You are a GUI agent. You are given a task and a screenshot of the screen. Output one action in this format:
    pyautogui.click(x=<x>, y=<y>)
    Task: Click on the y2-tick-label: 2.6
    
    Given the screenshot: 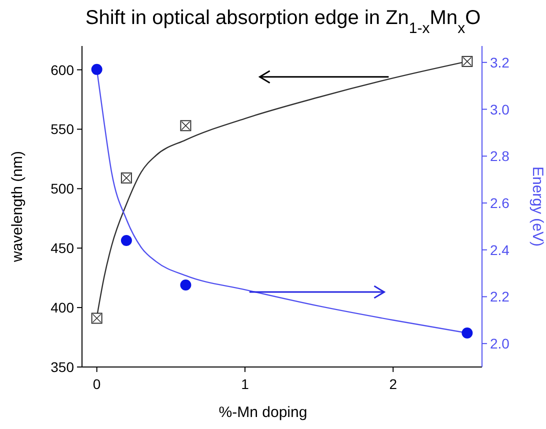 What is the action you would take?
    pyautogui.click(x=500, y=202)
    